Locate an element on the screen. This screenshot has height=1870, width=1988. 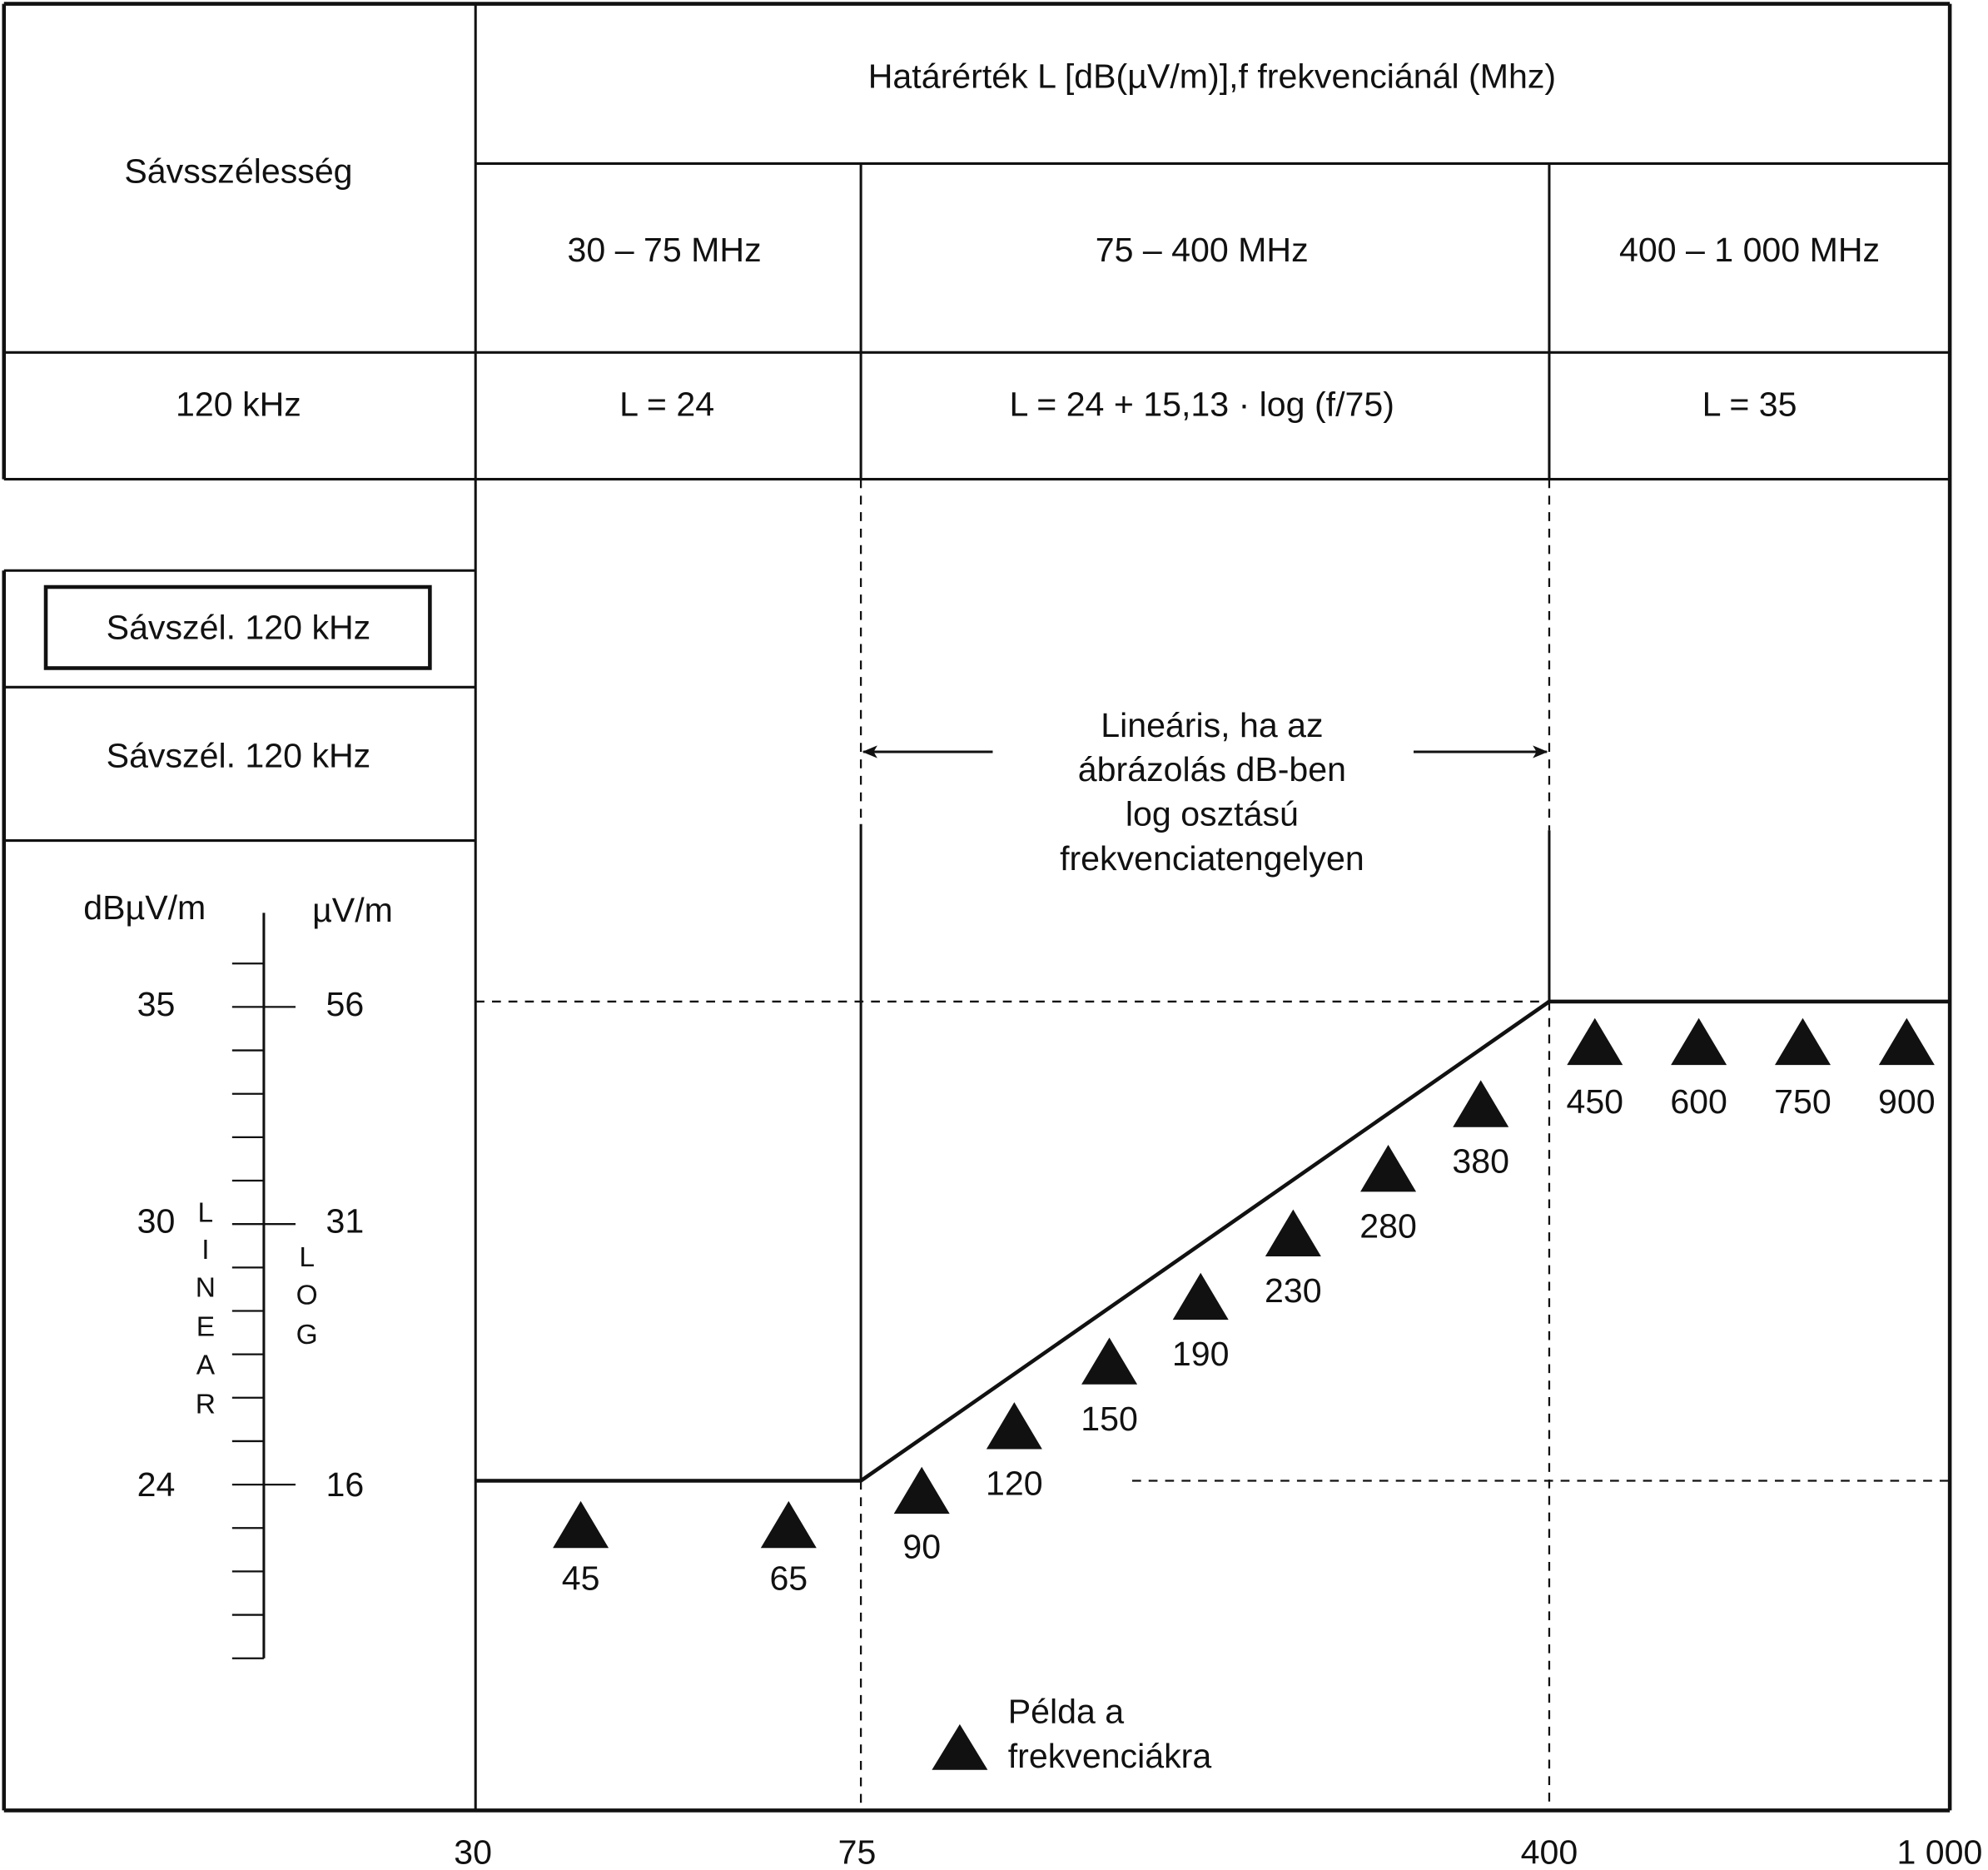
scale-label: 35 is located at coordinates (156, 1004).